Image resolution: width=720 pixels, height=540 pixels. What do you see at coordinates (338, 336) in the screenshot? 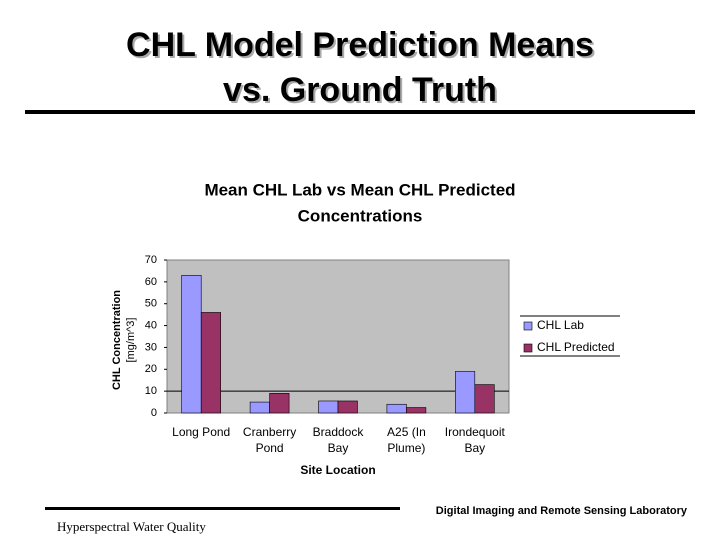
I see `plot-area` at bounding box center [338, 336].